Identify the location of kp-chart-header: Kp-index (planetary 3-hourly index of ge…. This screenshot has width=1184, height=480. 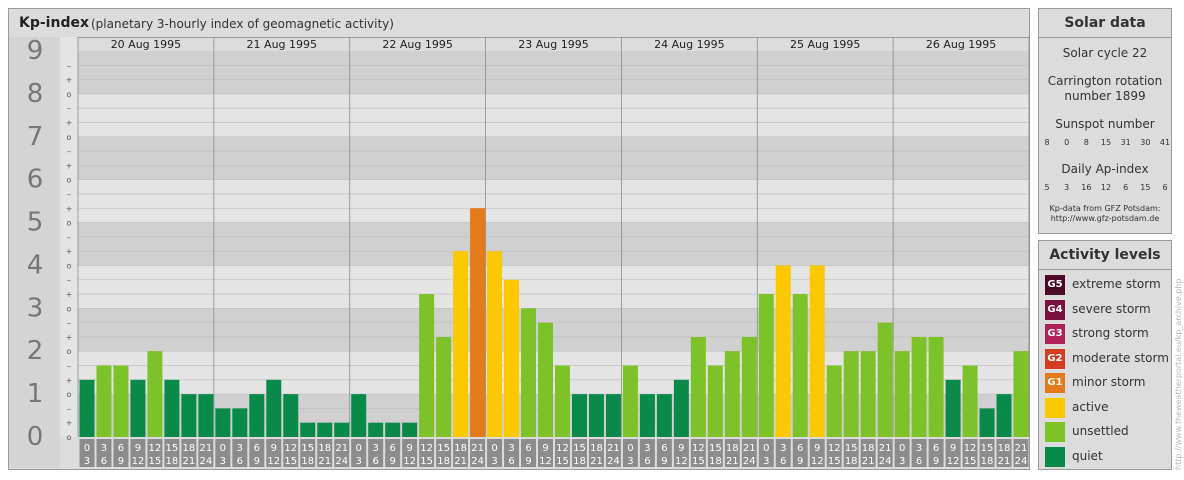
(519, 23).